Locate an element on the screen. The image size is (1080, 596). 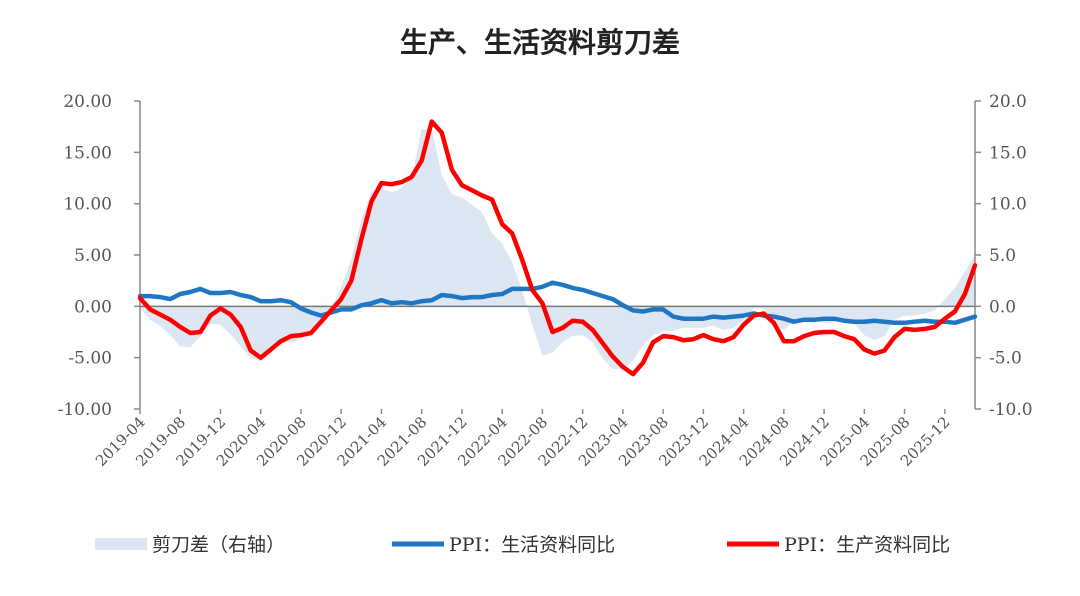
y-tick-label-left: -10.00 is located at coordinates (85, 410).